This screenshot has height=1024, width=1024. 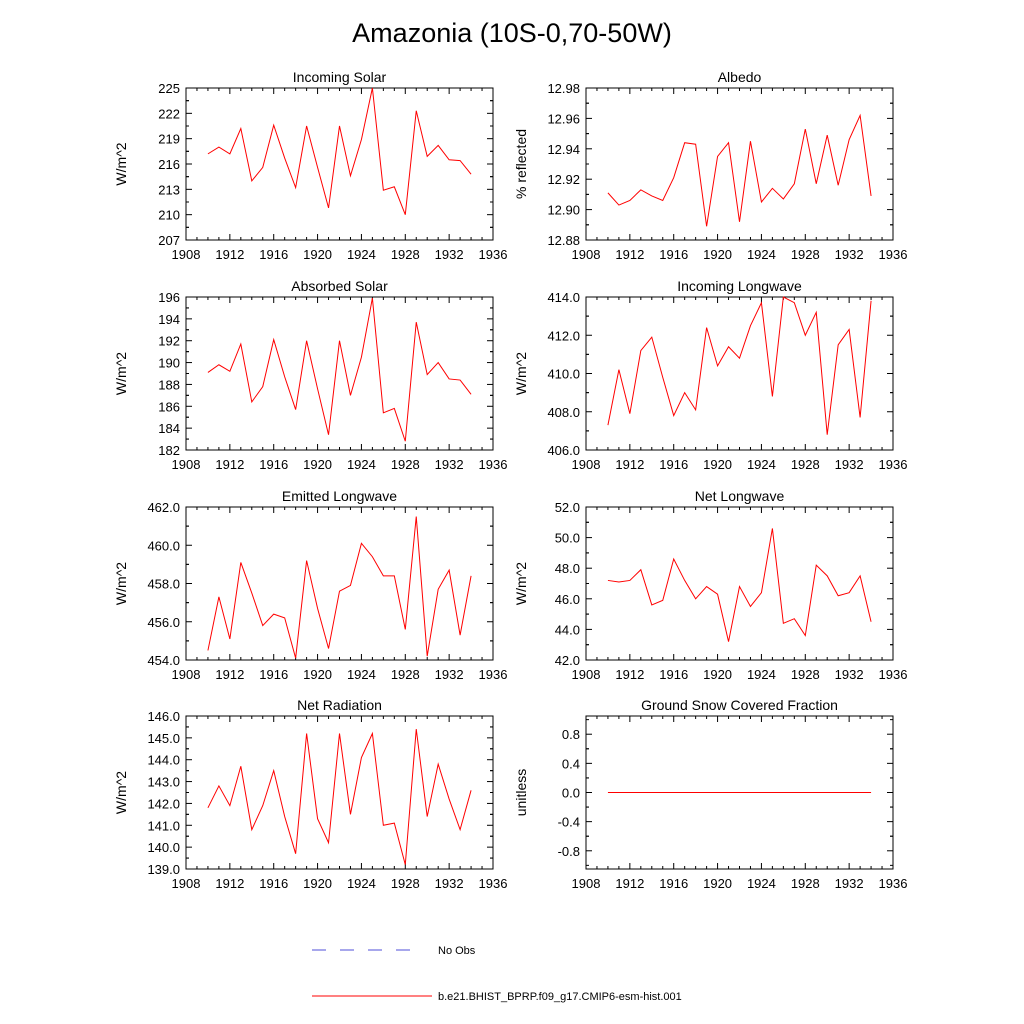 What do you see at coordinates (563, 412) in the screenshot?
I see `y-tick-label: 408.0` at bounding box center [563, 412].